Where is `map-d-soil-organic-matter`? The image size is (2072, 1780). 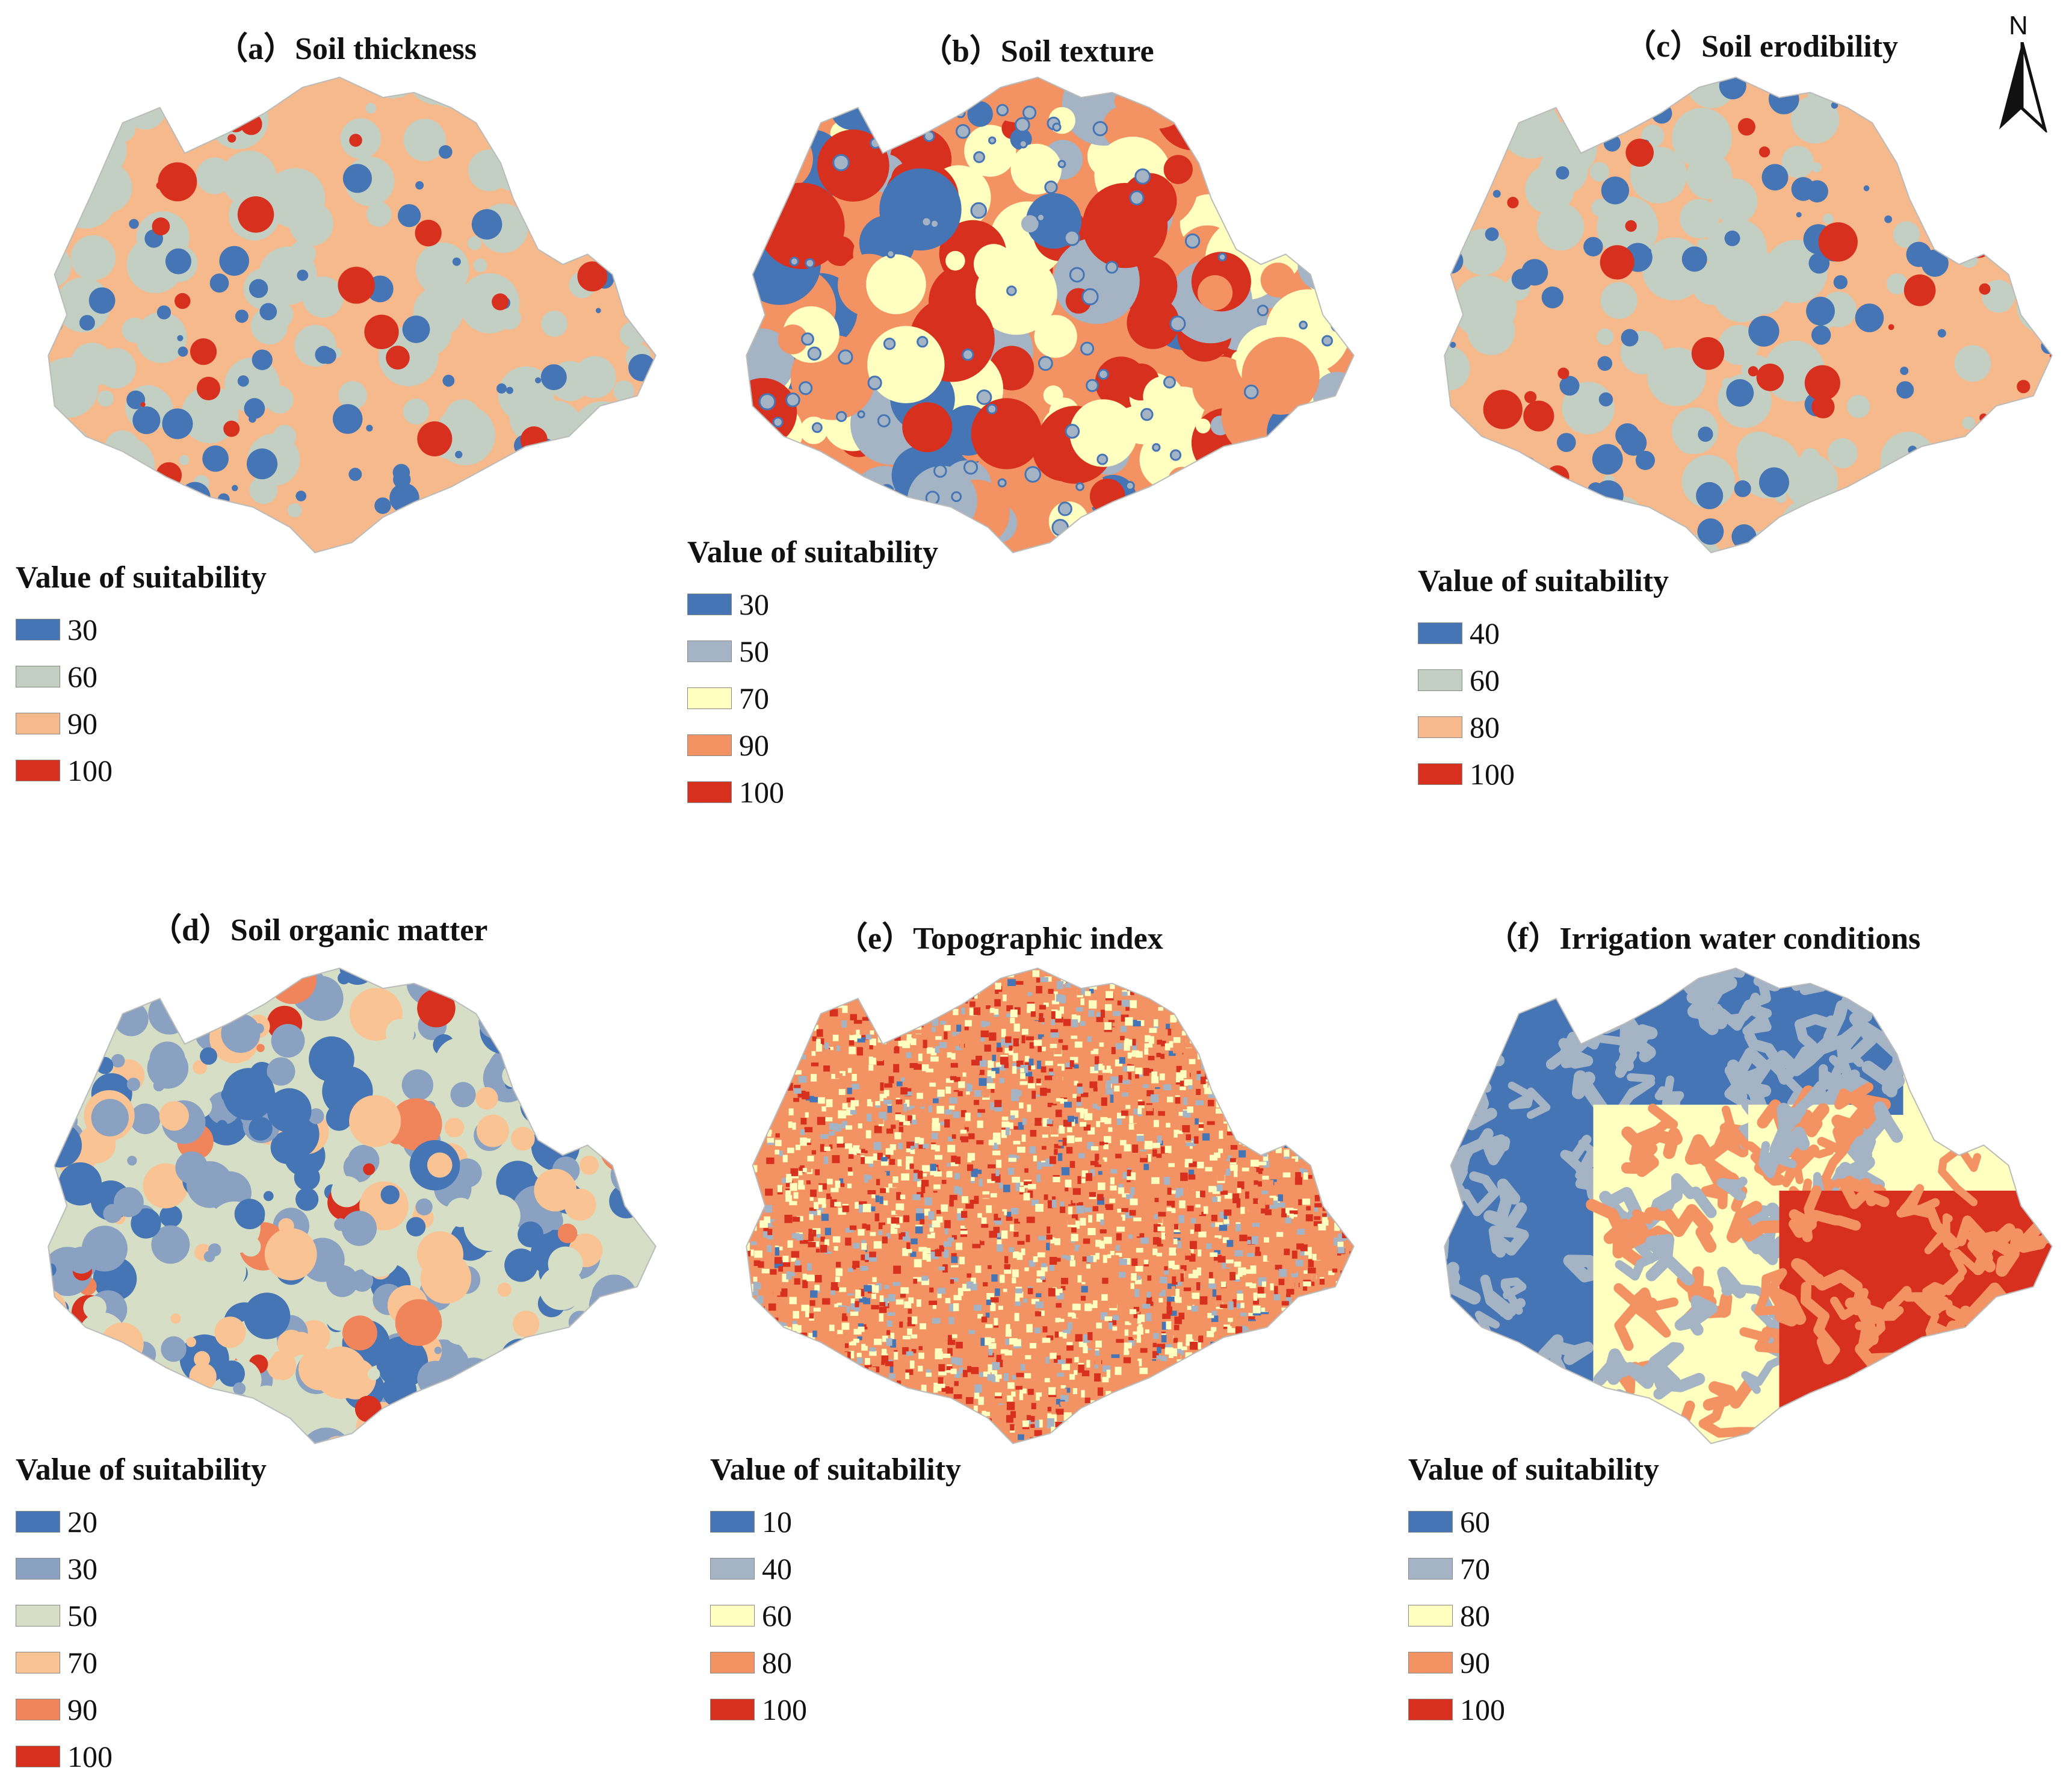
map-d-soil-organic-matter is located at coordinates (352, 1216).